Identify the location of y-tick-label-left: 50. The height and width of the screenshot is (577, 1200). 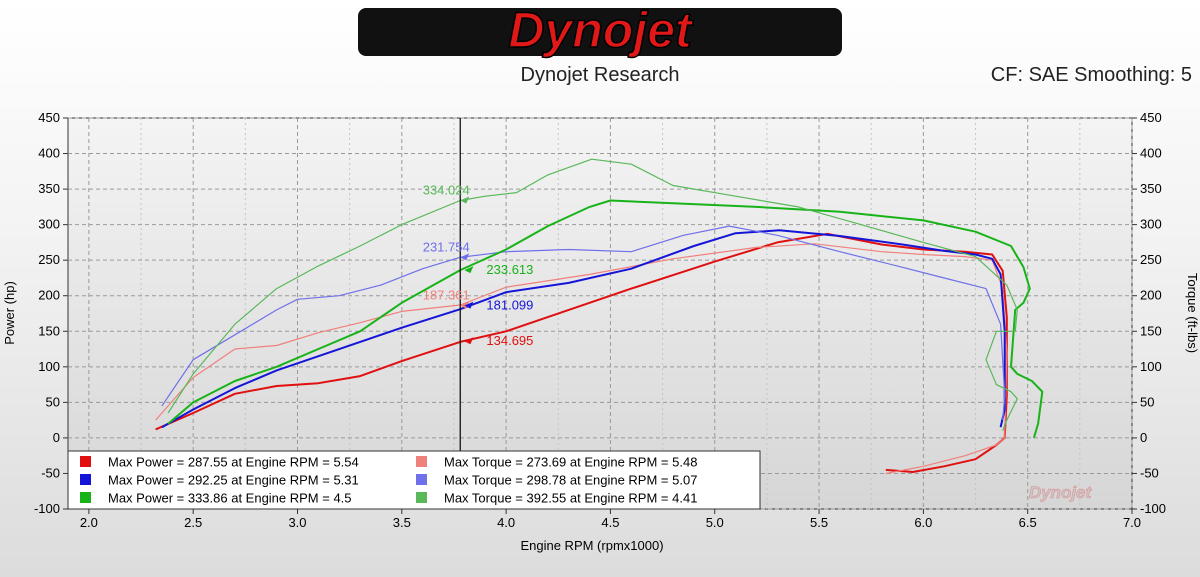
(53, 401).